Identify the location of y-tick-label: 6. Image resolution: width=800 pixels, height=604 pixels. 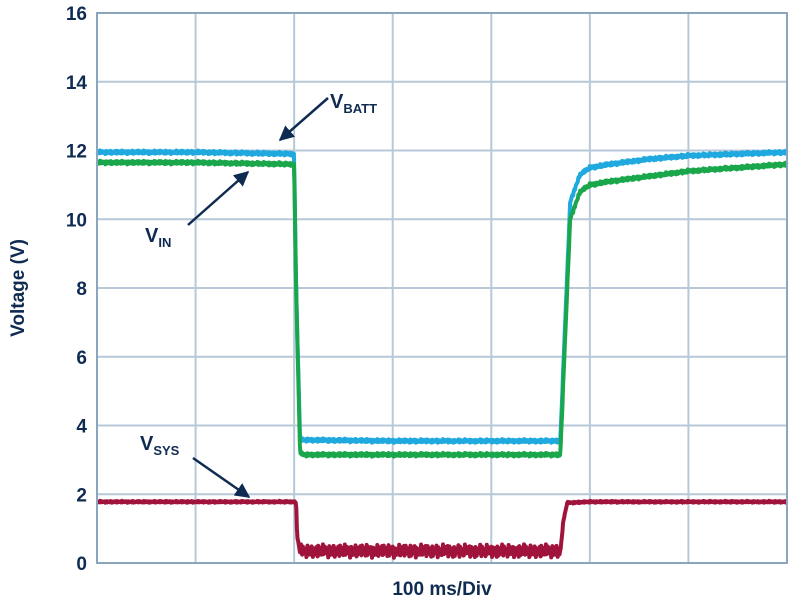
(81, 358).